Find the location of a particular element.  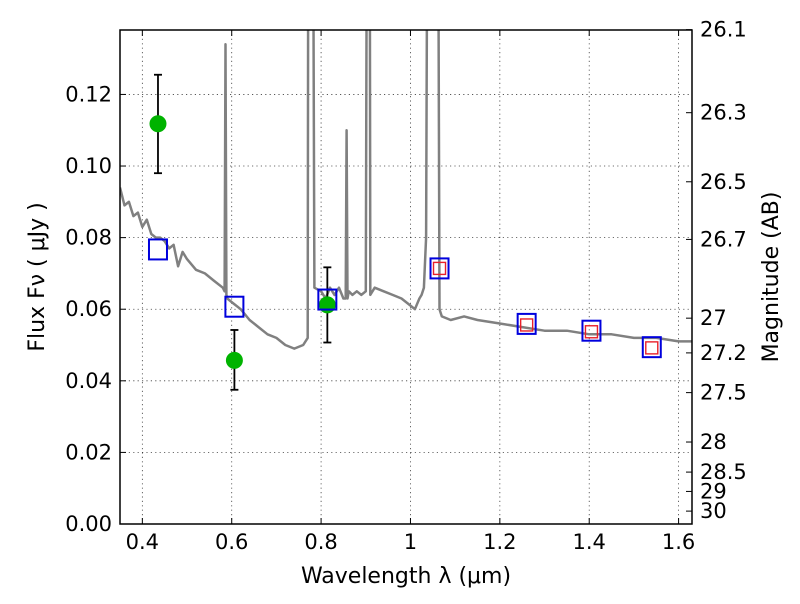

x-tick-label: 0.8 is located at coordinates (320, 542).